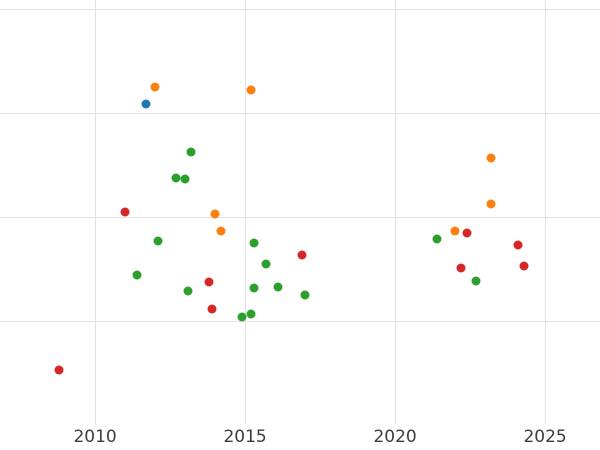  What do you see at coordinates (146, 104) in the screenshot?
I see `data-point-blue` at bounding box center [146, 104].